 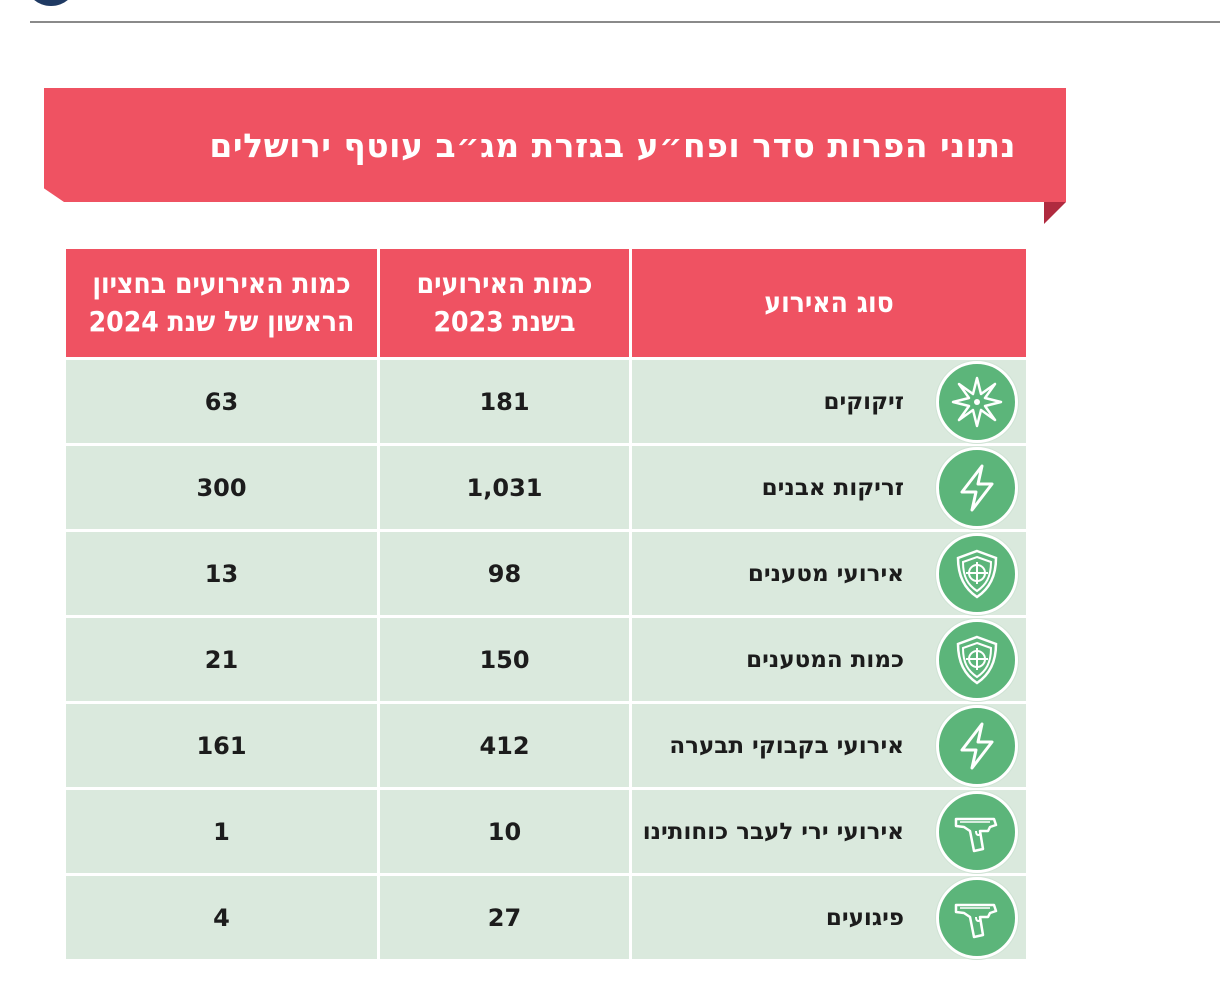 I want to click on value-h1-2024: 161, so click(x=221, y=745).